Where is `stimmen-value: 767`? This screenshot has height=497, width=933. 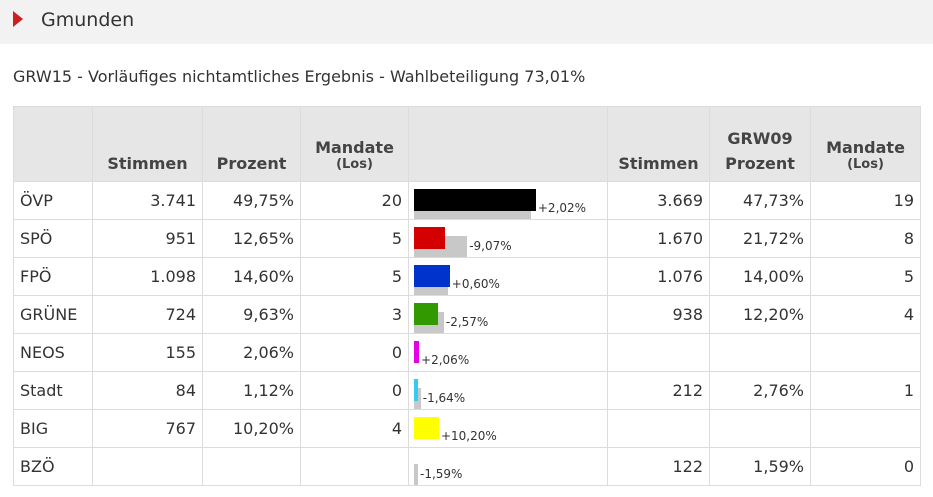
stimmen-value: 767 is located at coordinates (147, 428).